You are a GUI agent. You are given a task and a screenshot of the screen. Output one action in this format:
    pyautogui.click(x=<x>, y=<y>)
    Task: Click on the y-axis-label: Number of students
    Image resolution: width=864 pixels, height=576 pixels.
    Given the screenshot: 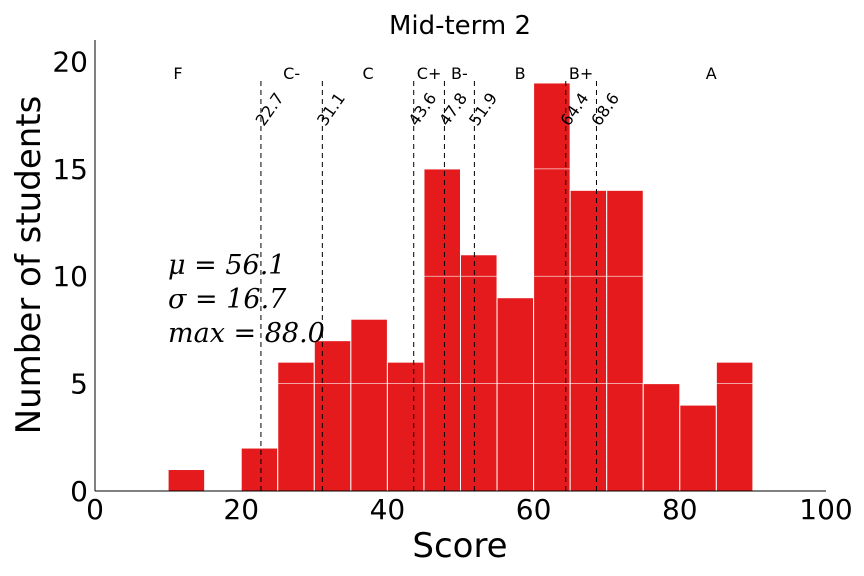 What is the action you would take?
    pyautogui.click(x=29, y=265)
    